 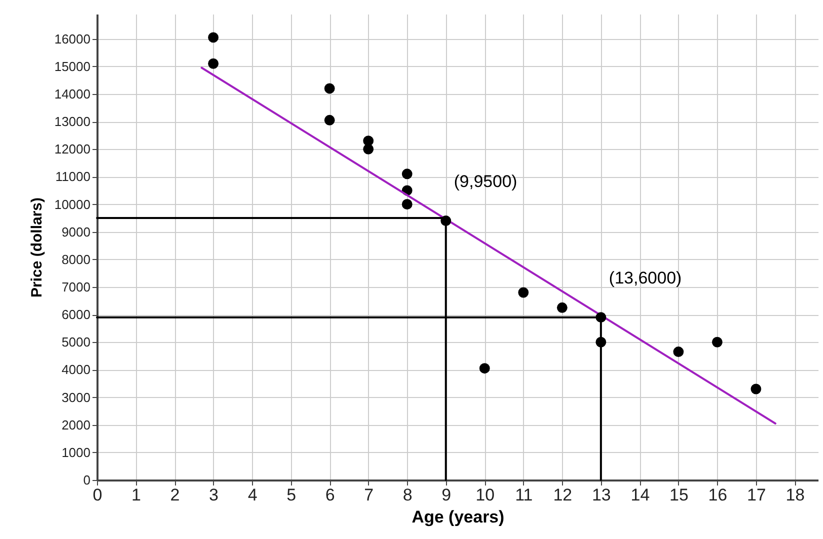 What do you see at coordinates (486, 182) in the screenshot?
I see `annotation: (9,9500)` at bounding box center [486, 182].